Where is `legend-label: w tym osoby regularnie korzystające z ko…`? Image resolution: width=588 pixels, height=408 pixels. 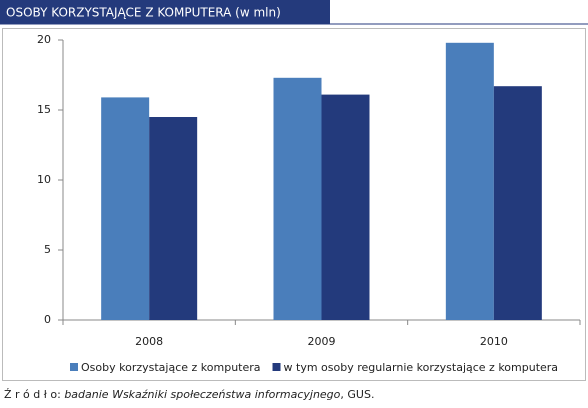 legend-label: w tym osoby regularnie korzystające z ko… is located at coordinates (421, 367).